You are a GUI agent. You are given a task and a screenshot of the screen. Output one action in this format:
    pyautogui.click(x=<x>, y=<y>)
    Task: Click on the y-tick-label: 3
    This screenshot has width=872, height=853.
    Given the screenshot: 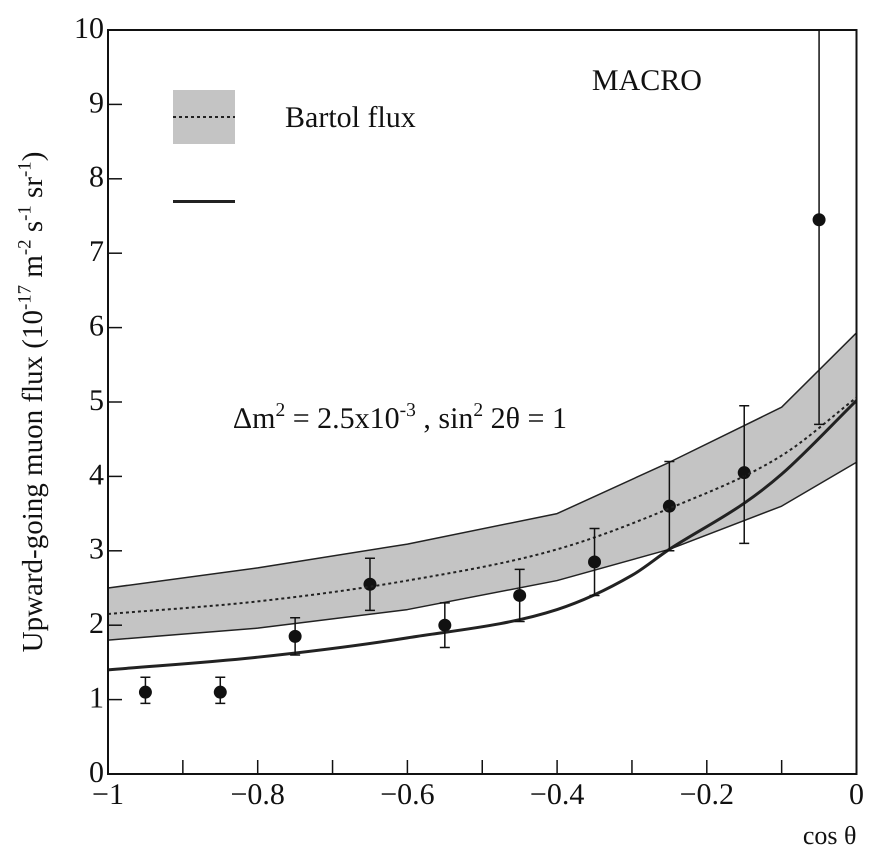 What is the action you would take?
    pyautogui.click(x=96, y=549)
    